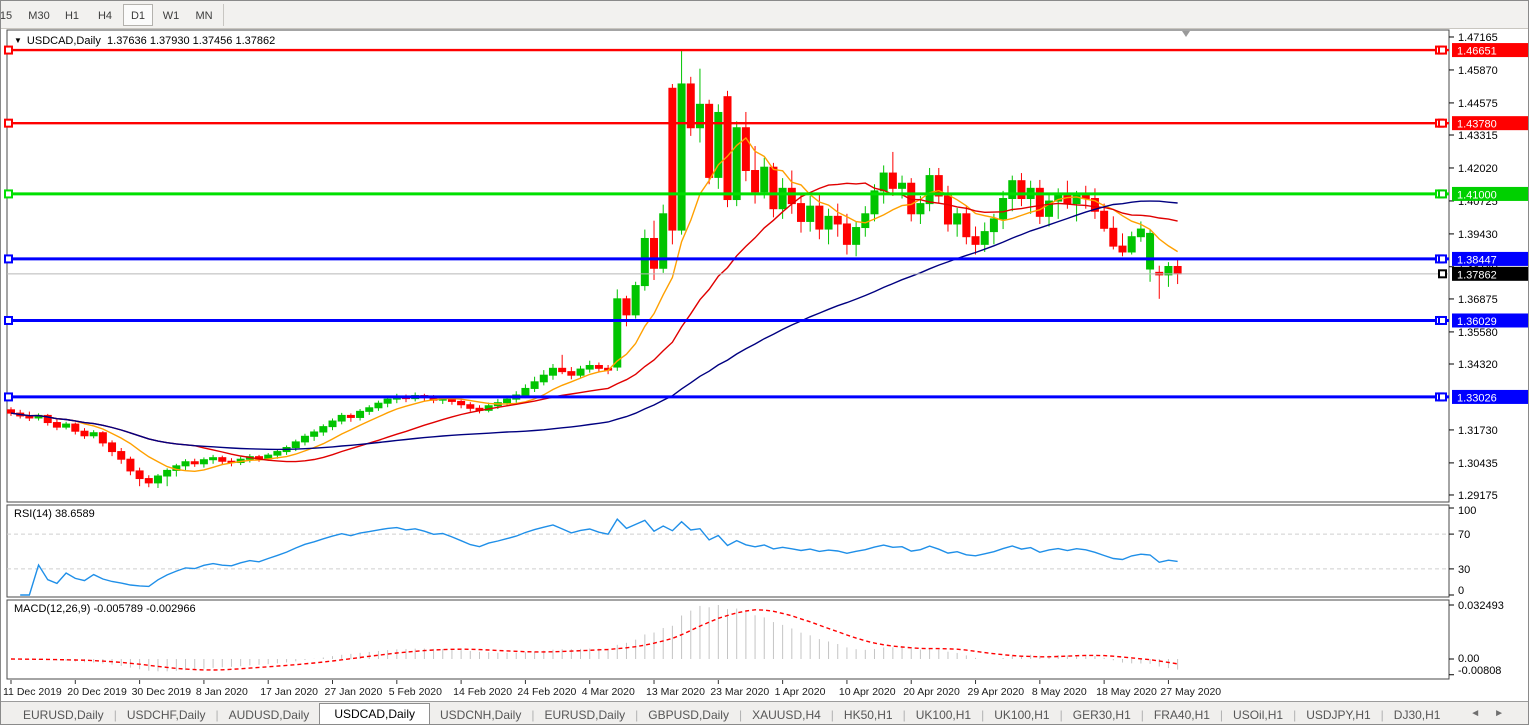  I want to click on svg-text: 0, so click(1461, 591).